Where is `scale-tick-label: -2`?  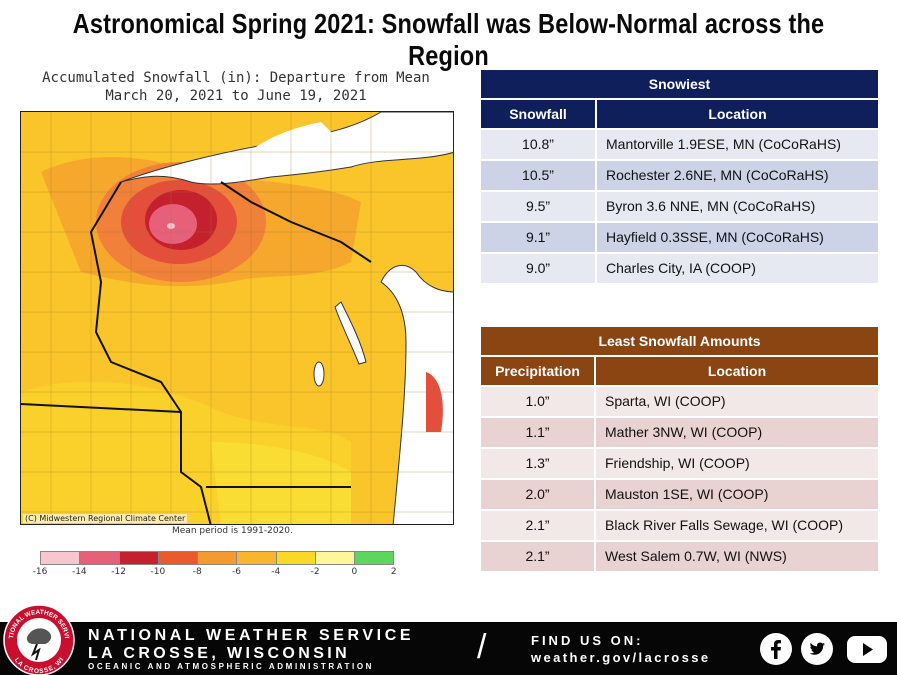
scale-tick-label: -2 is located at coordinates (315, 572).